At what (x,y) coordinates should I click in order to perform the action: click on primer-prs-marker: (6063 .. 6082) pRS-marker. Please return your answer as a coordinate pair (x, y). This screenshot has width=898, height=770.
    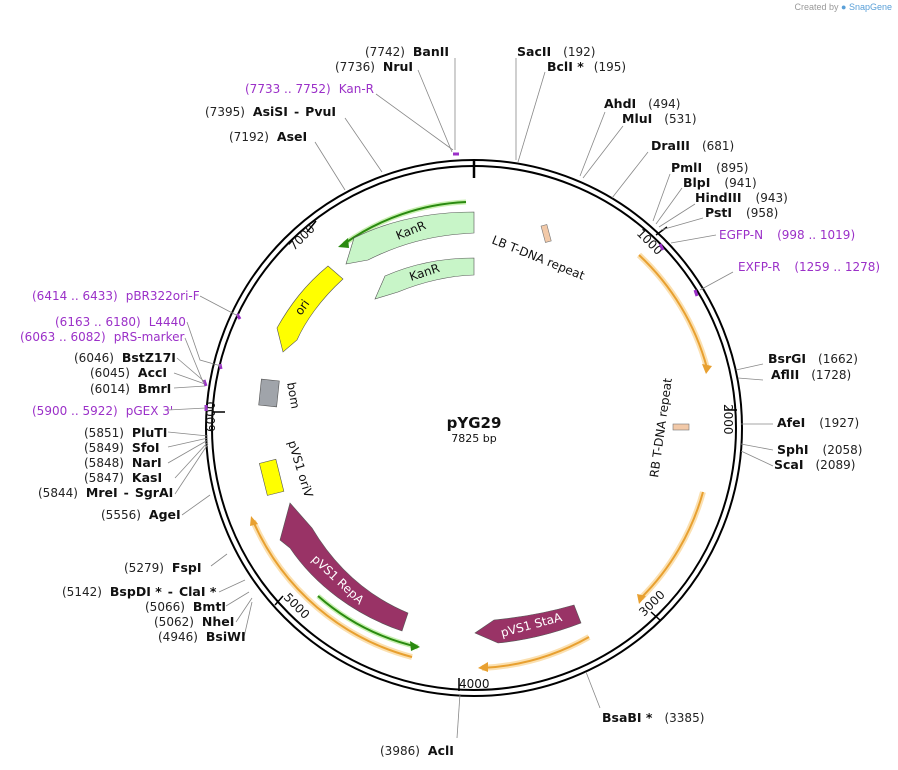
    Looking at the image, I should click on (102, 337).